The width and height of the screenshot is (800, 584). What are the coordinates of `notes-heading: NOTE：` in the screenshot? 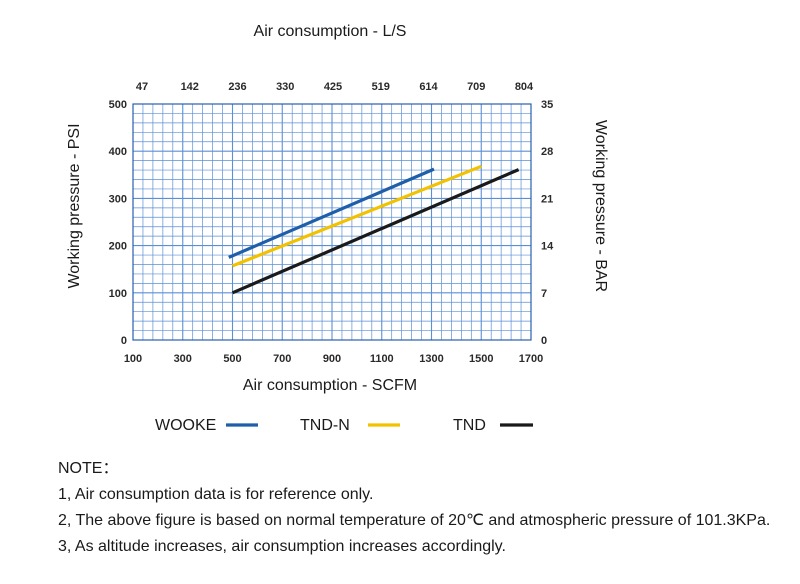 It's located at (88, 468).